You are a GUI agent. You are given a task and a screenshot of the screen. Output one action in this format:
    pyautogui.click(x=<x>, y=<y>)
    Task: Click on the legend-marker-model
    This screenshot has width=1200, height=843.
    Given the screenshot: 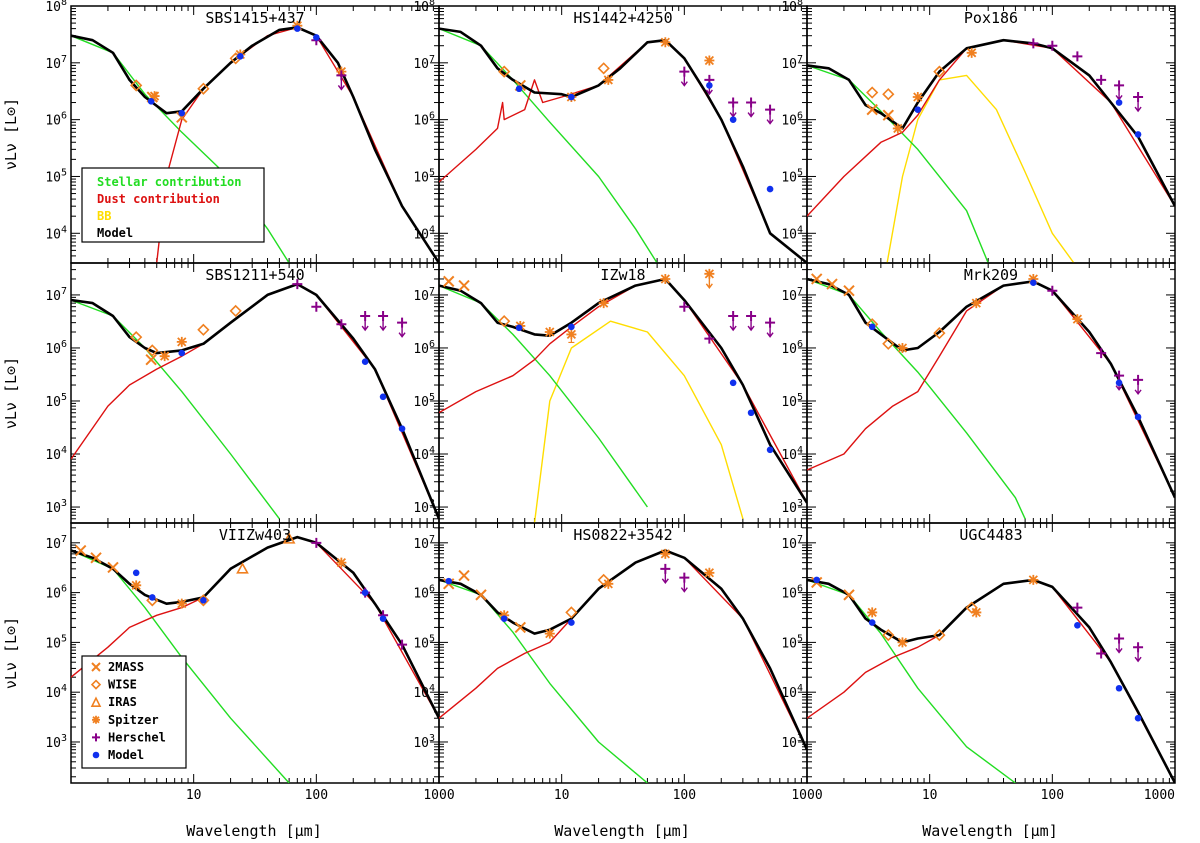 What is the action you would take?
    pyautogui.click(x=96, y=755)
    